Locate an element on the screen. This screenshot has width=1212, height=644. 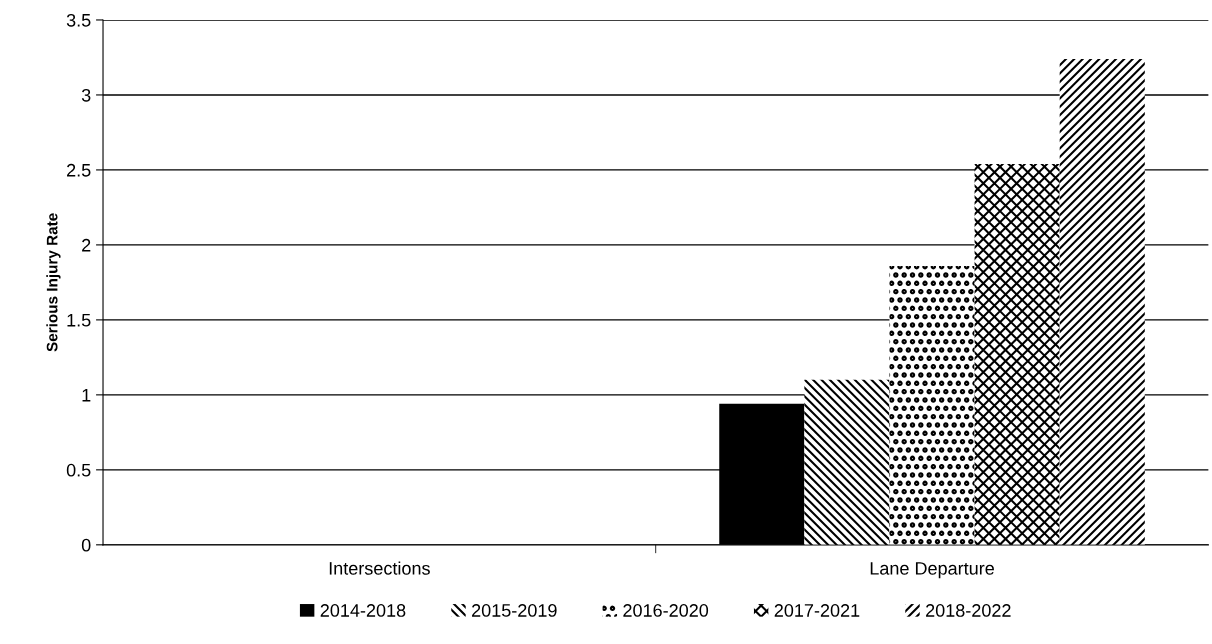
y-tick-label: 1 is located at coordinates (86, 395).